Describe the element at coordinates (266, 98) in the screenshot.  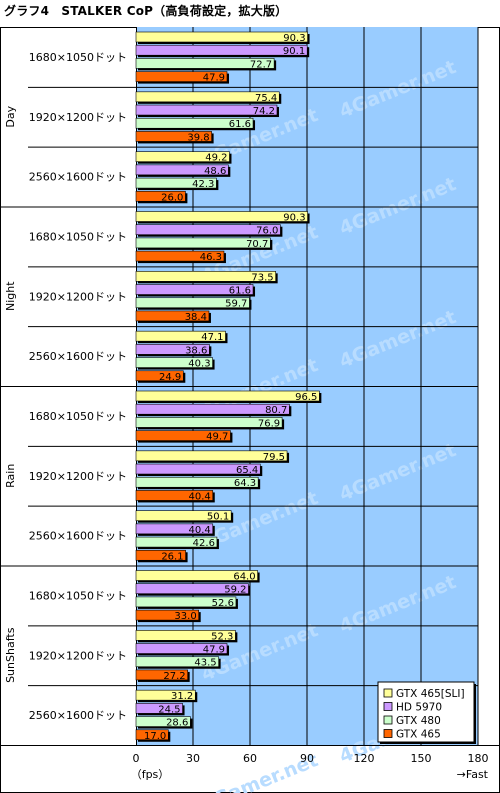
I see `bar-value-label: 75.4` at that location.